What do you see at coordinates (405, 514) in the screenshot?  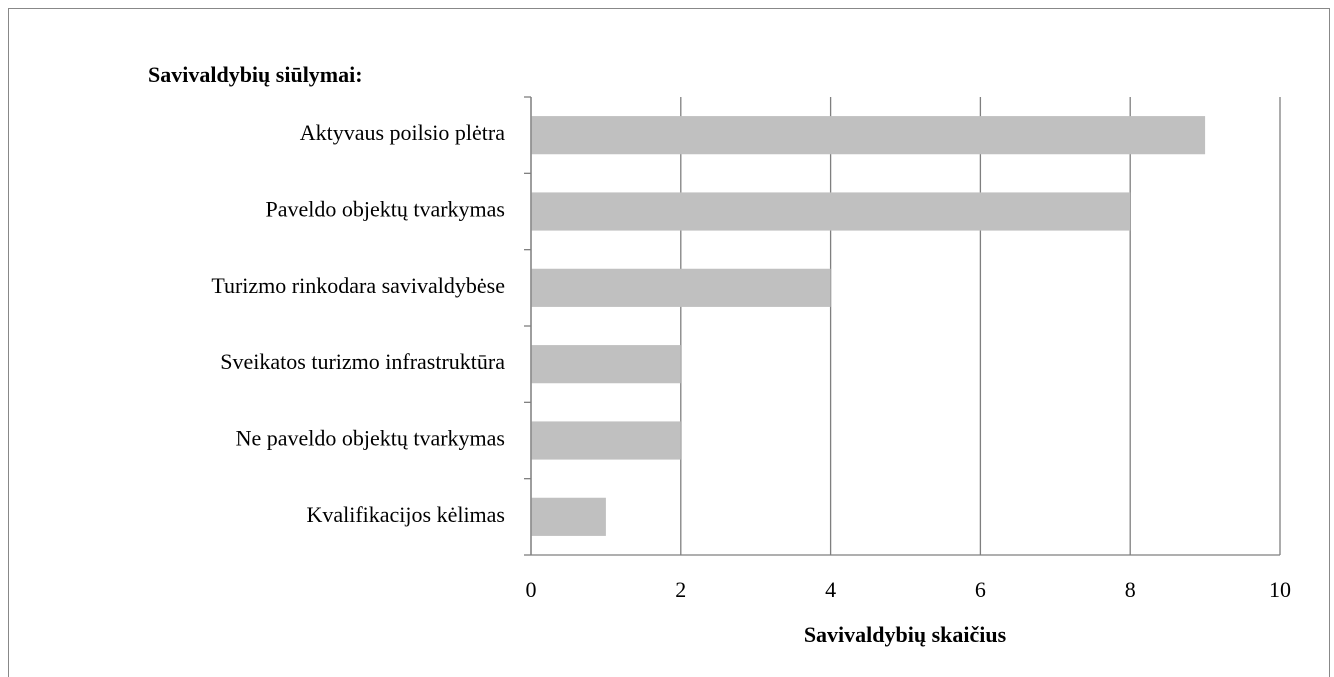 I see `y-tick-label: Kvalifikacijos kėlimas` at bounding box center [405, 514].